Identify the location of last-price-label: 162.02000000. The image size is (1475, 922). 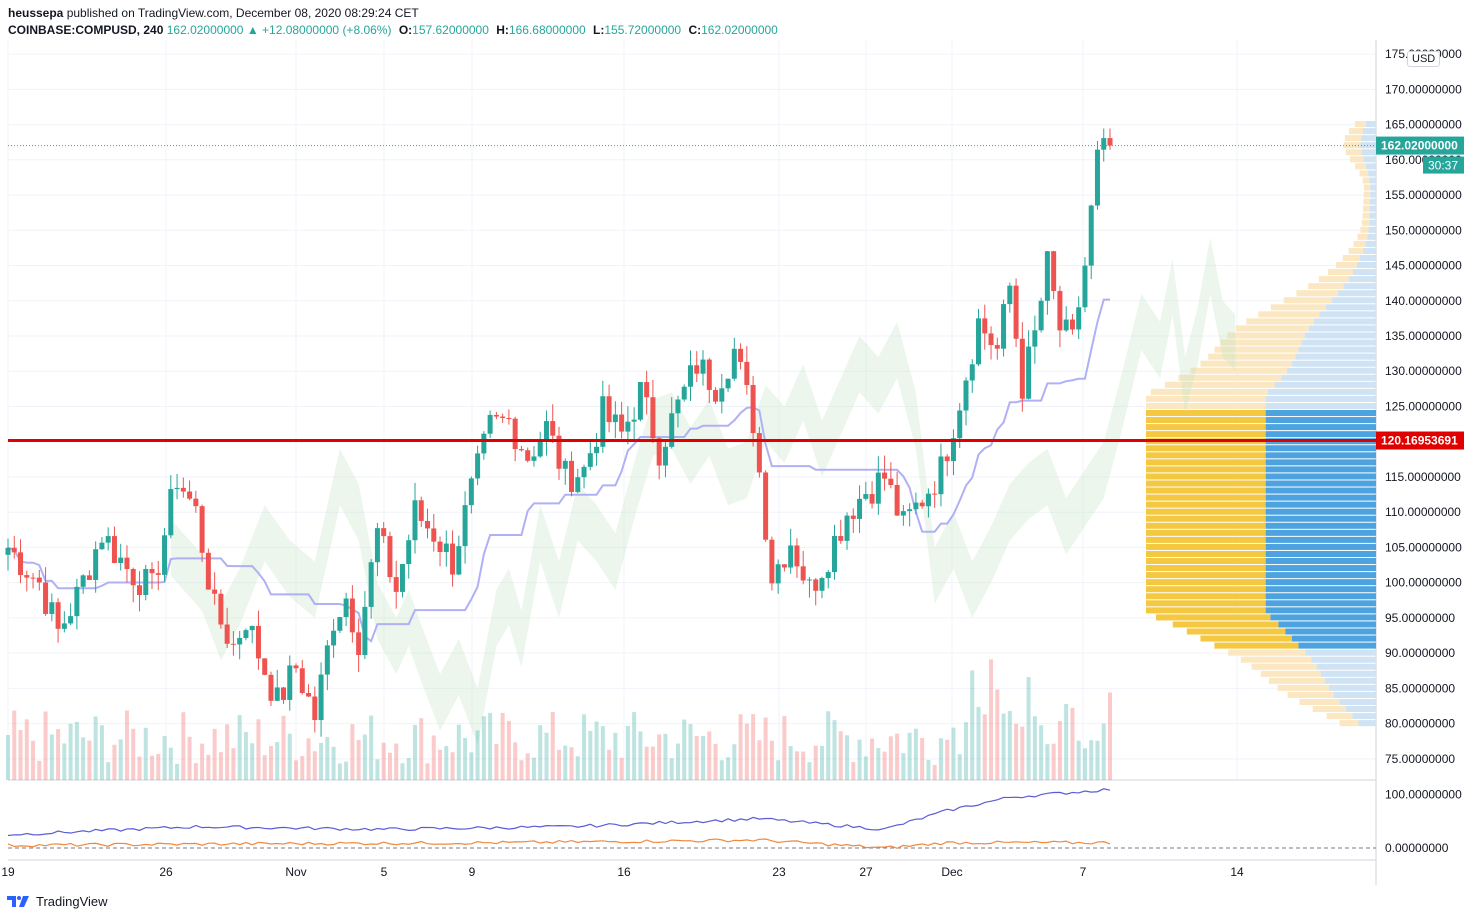
(1419, 146).